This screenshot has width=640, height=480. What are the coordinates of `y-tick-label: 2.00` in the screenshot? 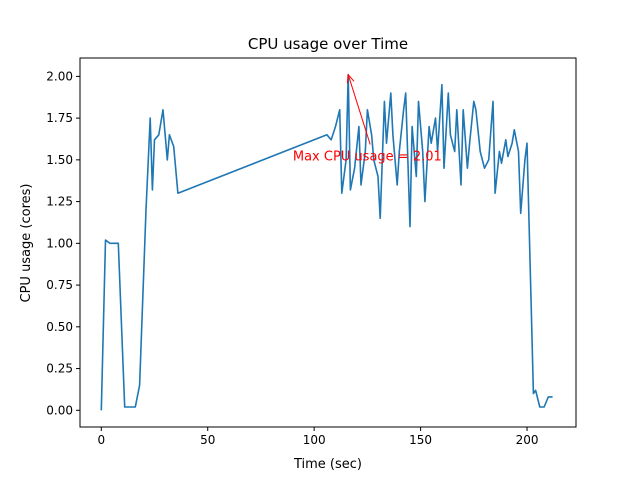 It's located at (59, 76).